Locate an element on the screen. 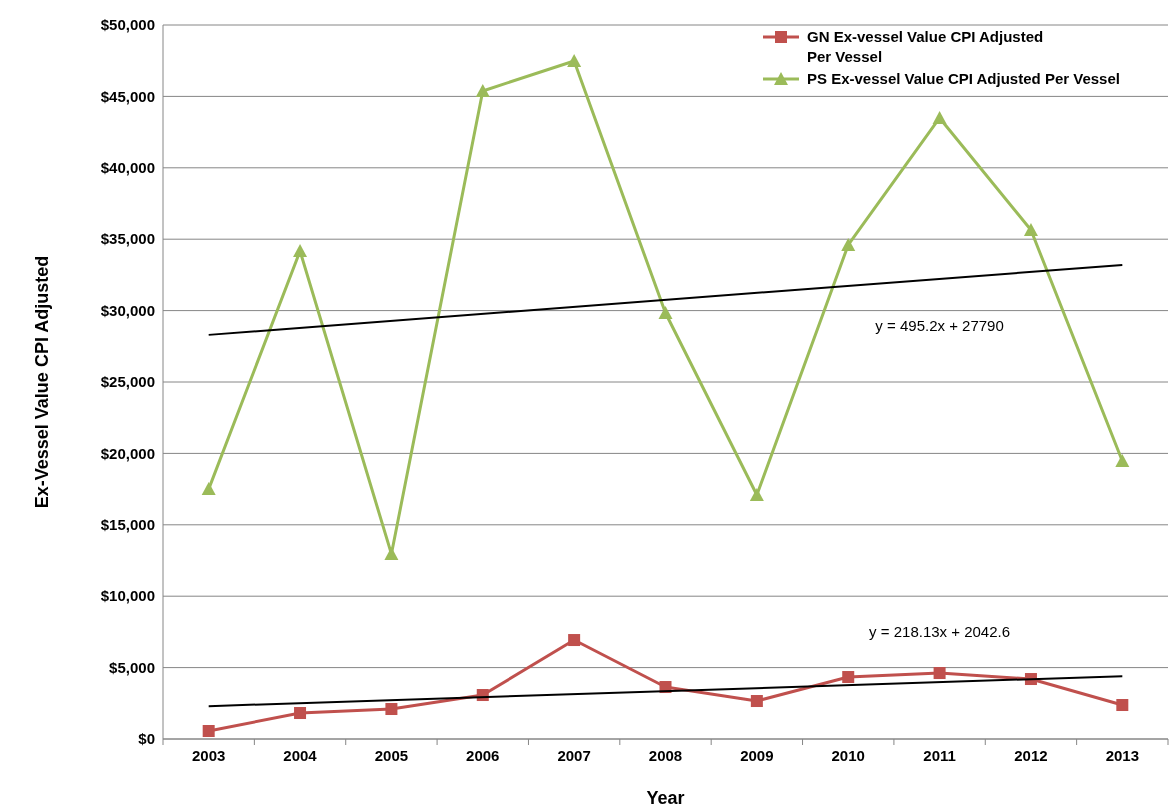 The width and height of the screenshot is (1170, 808). y-tick-label: $45,000 is located at coordinates (127, 96).